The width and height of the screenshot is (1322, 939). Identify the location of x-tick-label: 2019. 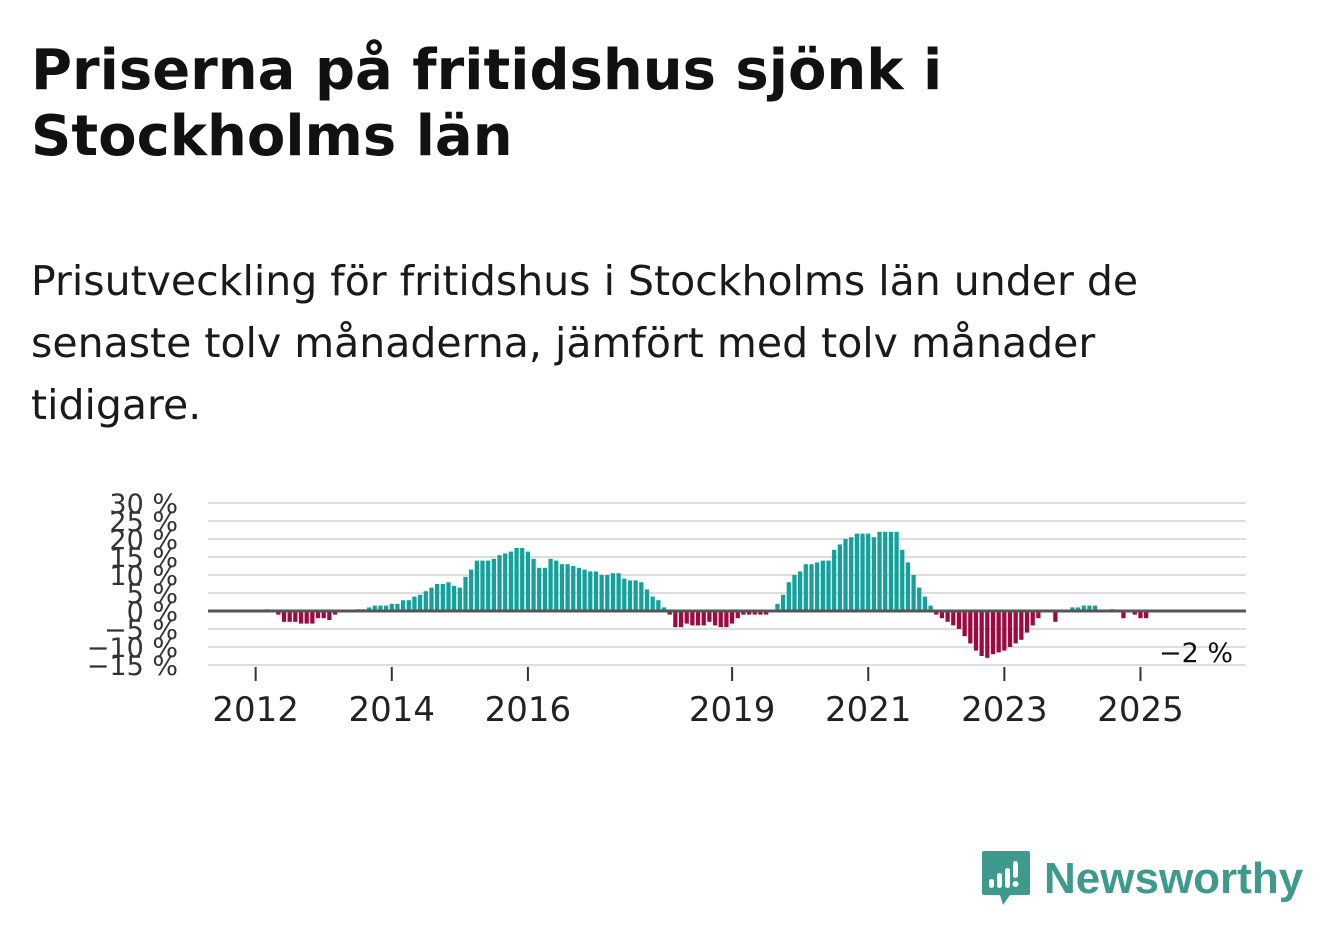
(732, 710).